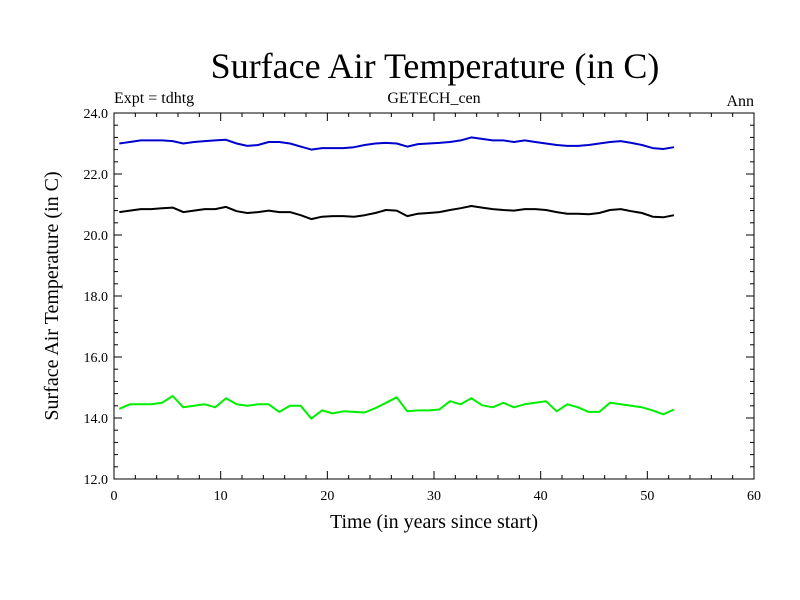 Image resolution: width=800 pixels, height=600 pixels. I want to click on subtitle-center: GETECH_cen, so click(433, 98).